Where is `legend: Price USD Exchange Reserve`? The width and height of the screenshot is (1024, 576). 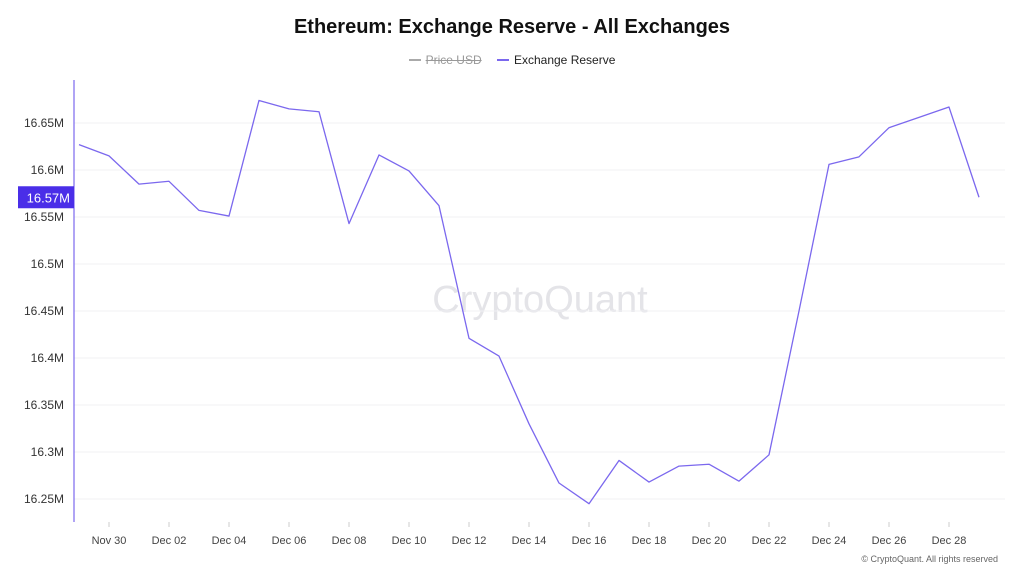
legend: Price USD Exchange Reserve is located at coordinates (512, 58).